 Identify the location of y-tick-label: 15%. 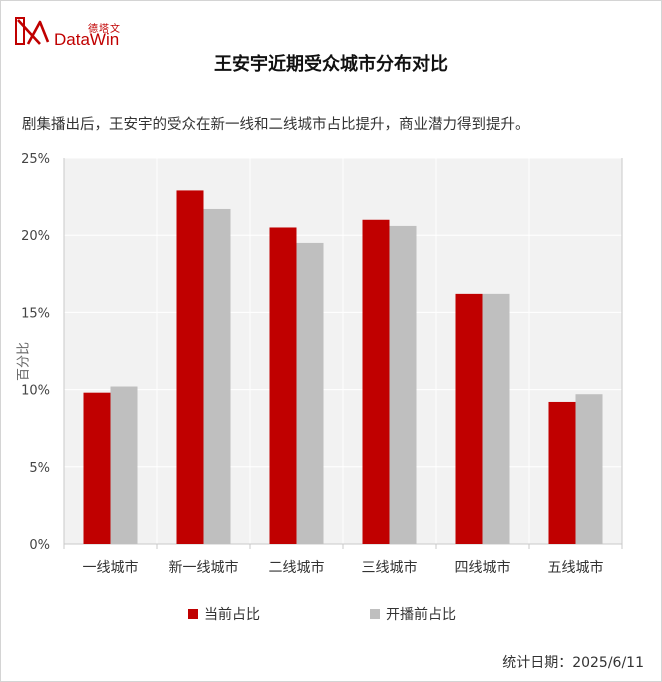
(35, 313).